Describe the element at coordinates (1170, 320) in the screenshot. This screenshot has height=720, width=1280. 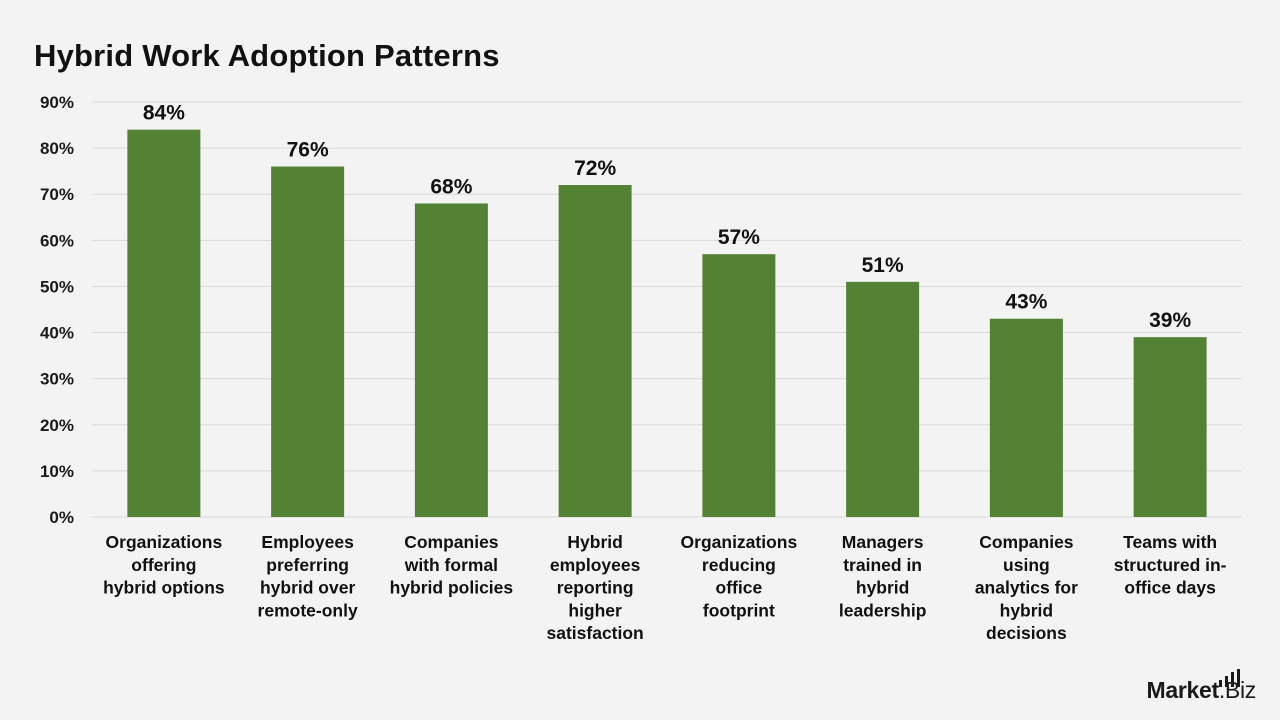
I see `bar-value-label: 39%` at that location.